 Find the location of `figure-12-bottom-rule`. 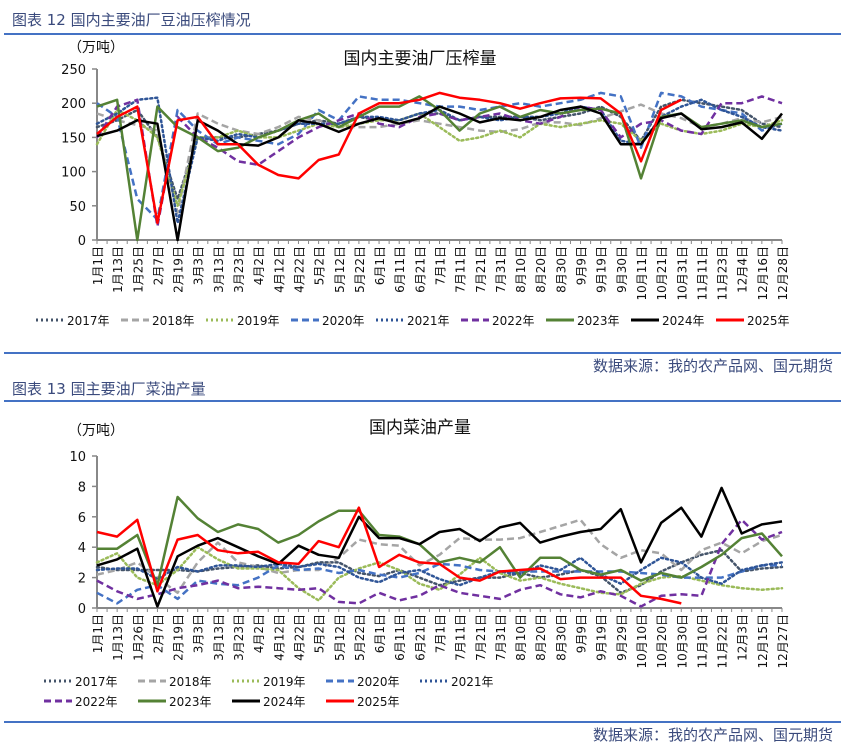

figure-12-bottom-rule is located at coordinates (422, 353).